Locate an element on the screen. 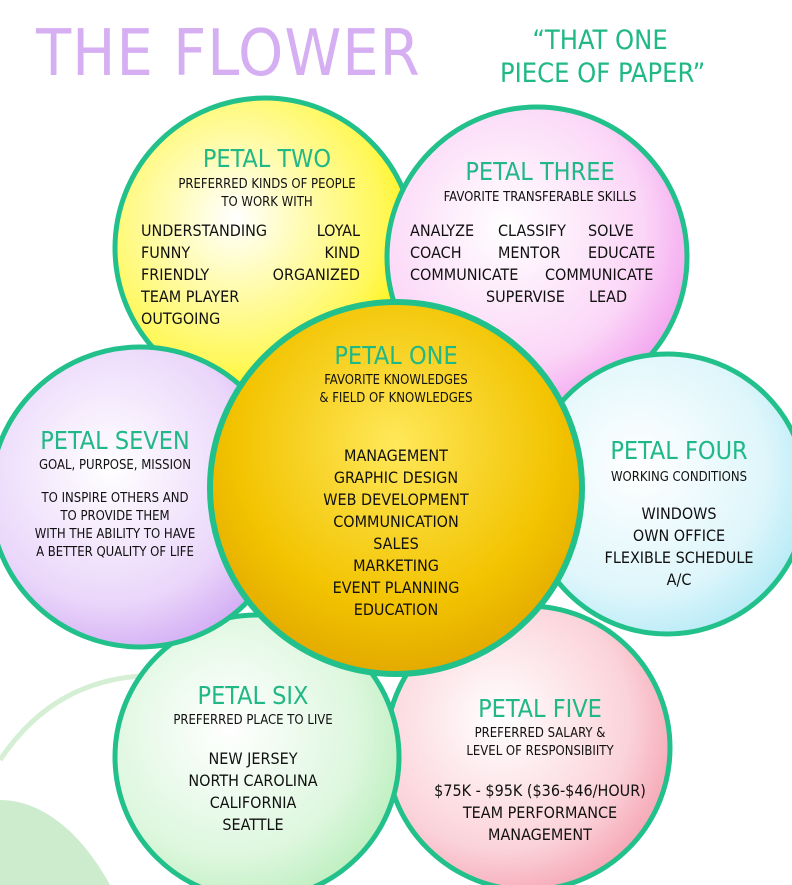 This screenshot has height=885, width=792. list-item: SALES is located at coordinates (396, 543).